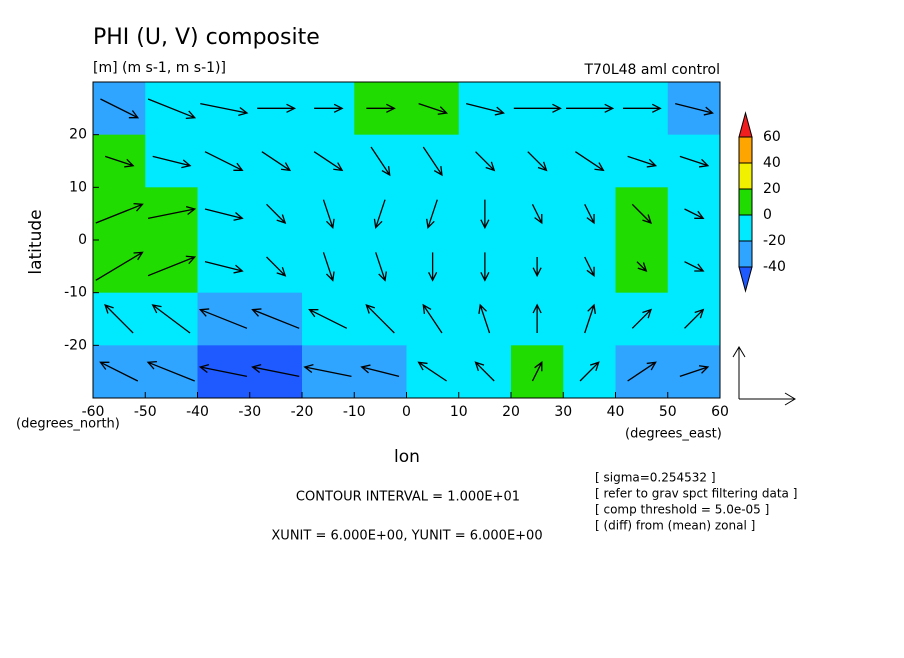  What do you see at coordinates (563, 412) in the screenshot?
I see `x-tick-label: 30` at bounding box center [563, 412].